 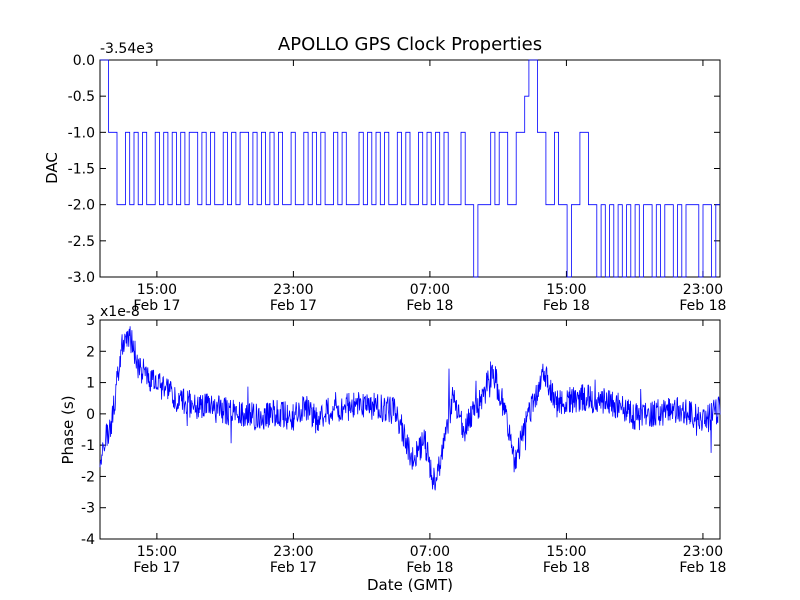 I want to click on dac-ytick-label: -1.5, so click(x=81, y=170).